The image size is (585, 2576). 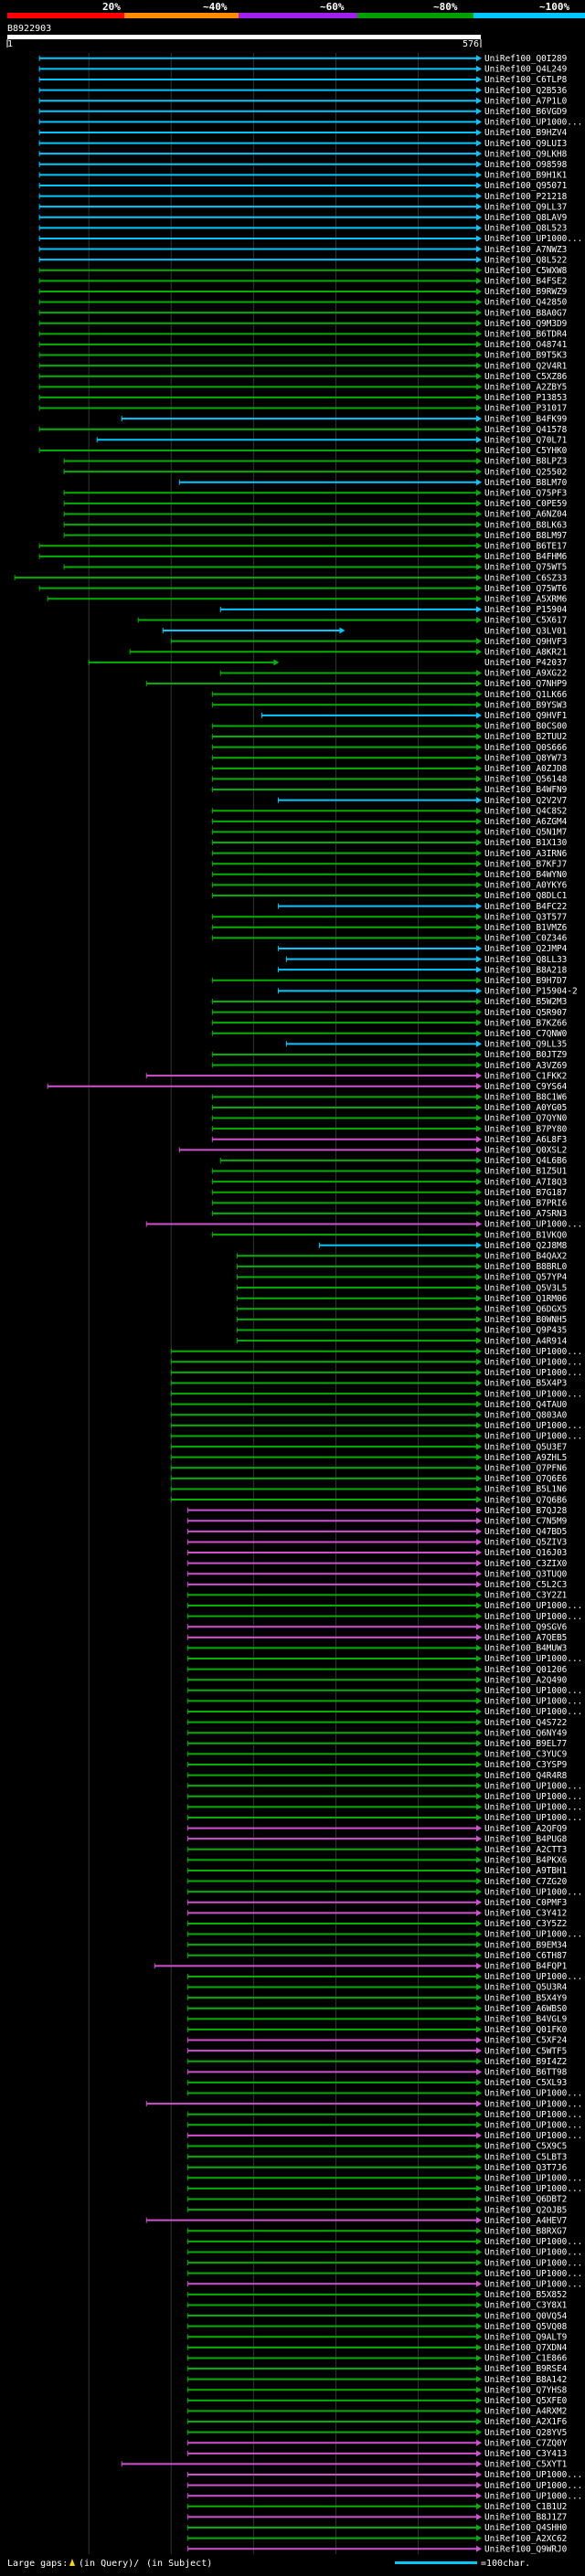 What do you see at coordinates (526, 101) in the screenshot?
I see `hit-label: UniRef100_A7P1L0` at bounding box center [526, 101].